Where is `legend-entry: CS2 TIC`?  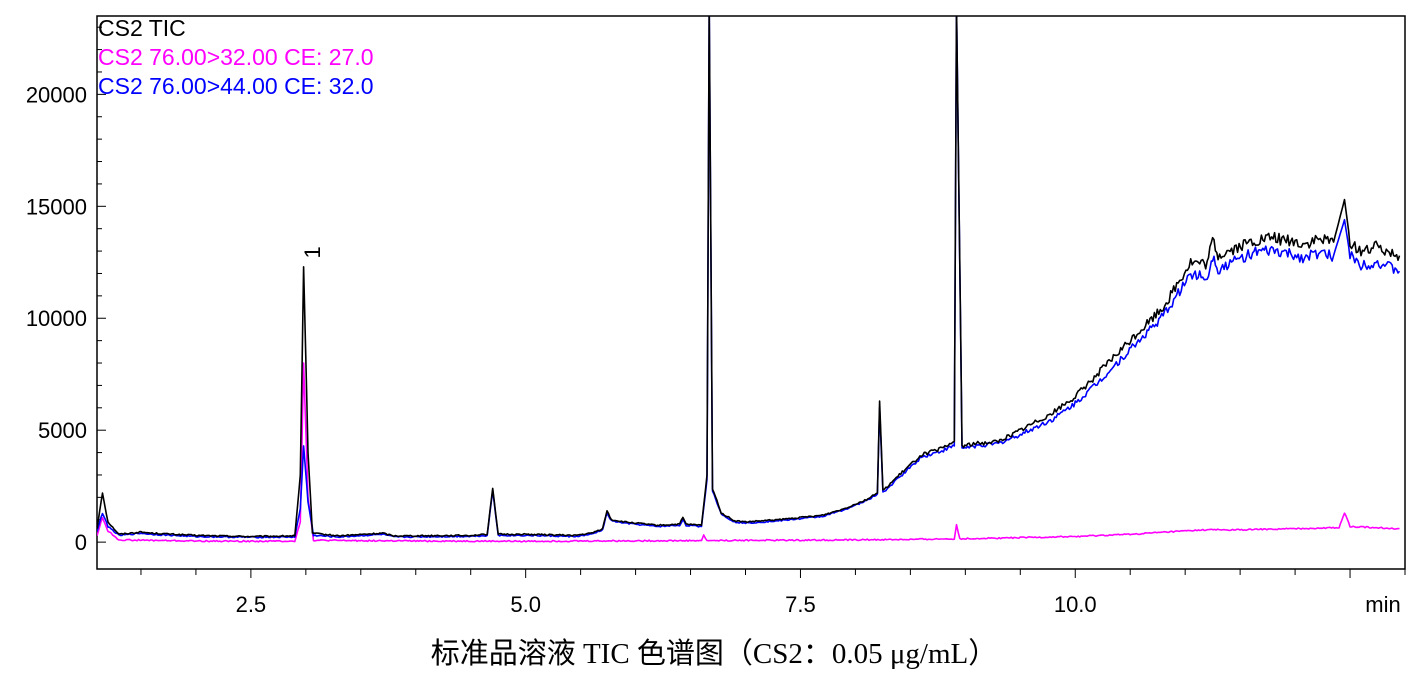
legend-entry: CS2 TIC is located at coordinates (142, 28).